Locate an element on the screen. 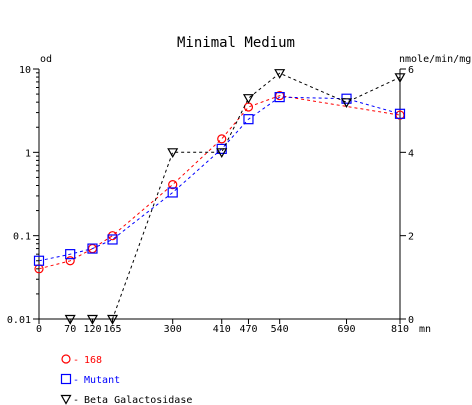 The height and width of the screenshot is (405, 472). legend-label: 168 is located at coordinates (93, 360).